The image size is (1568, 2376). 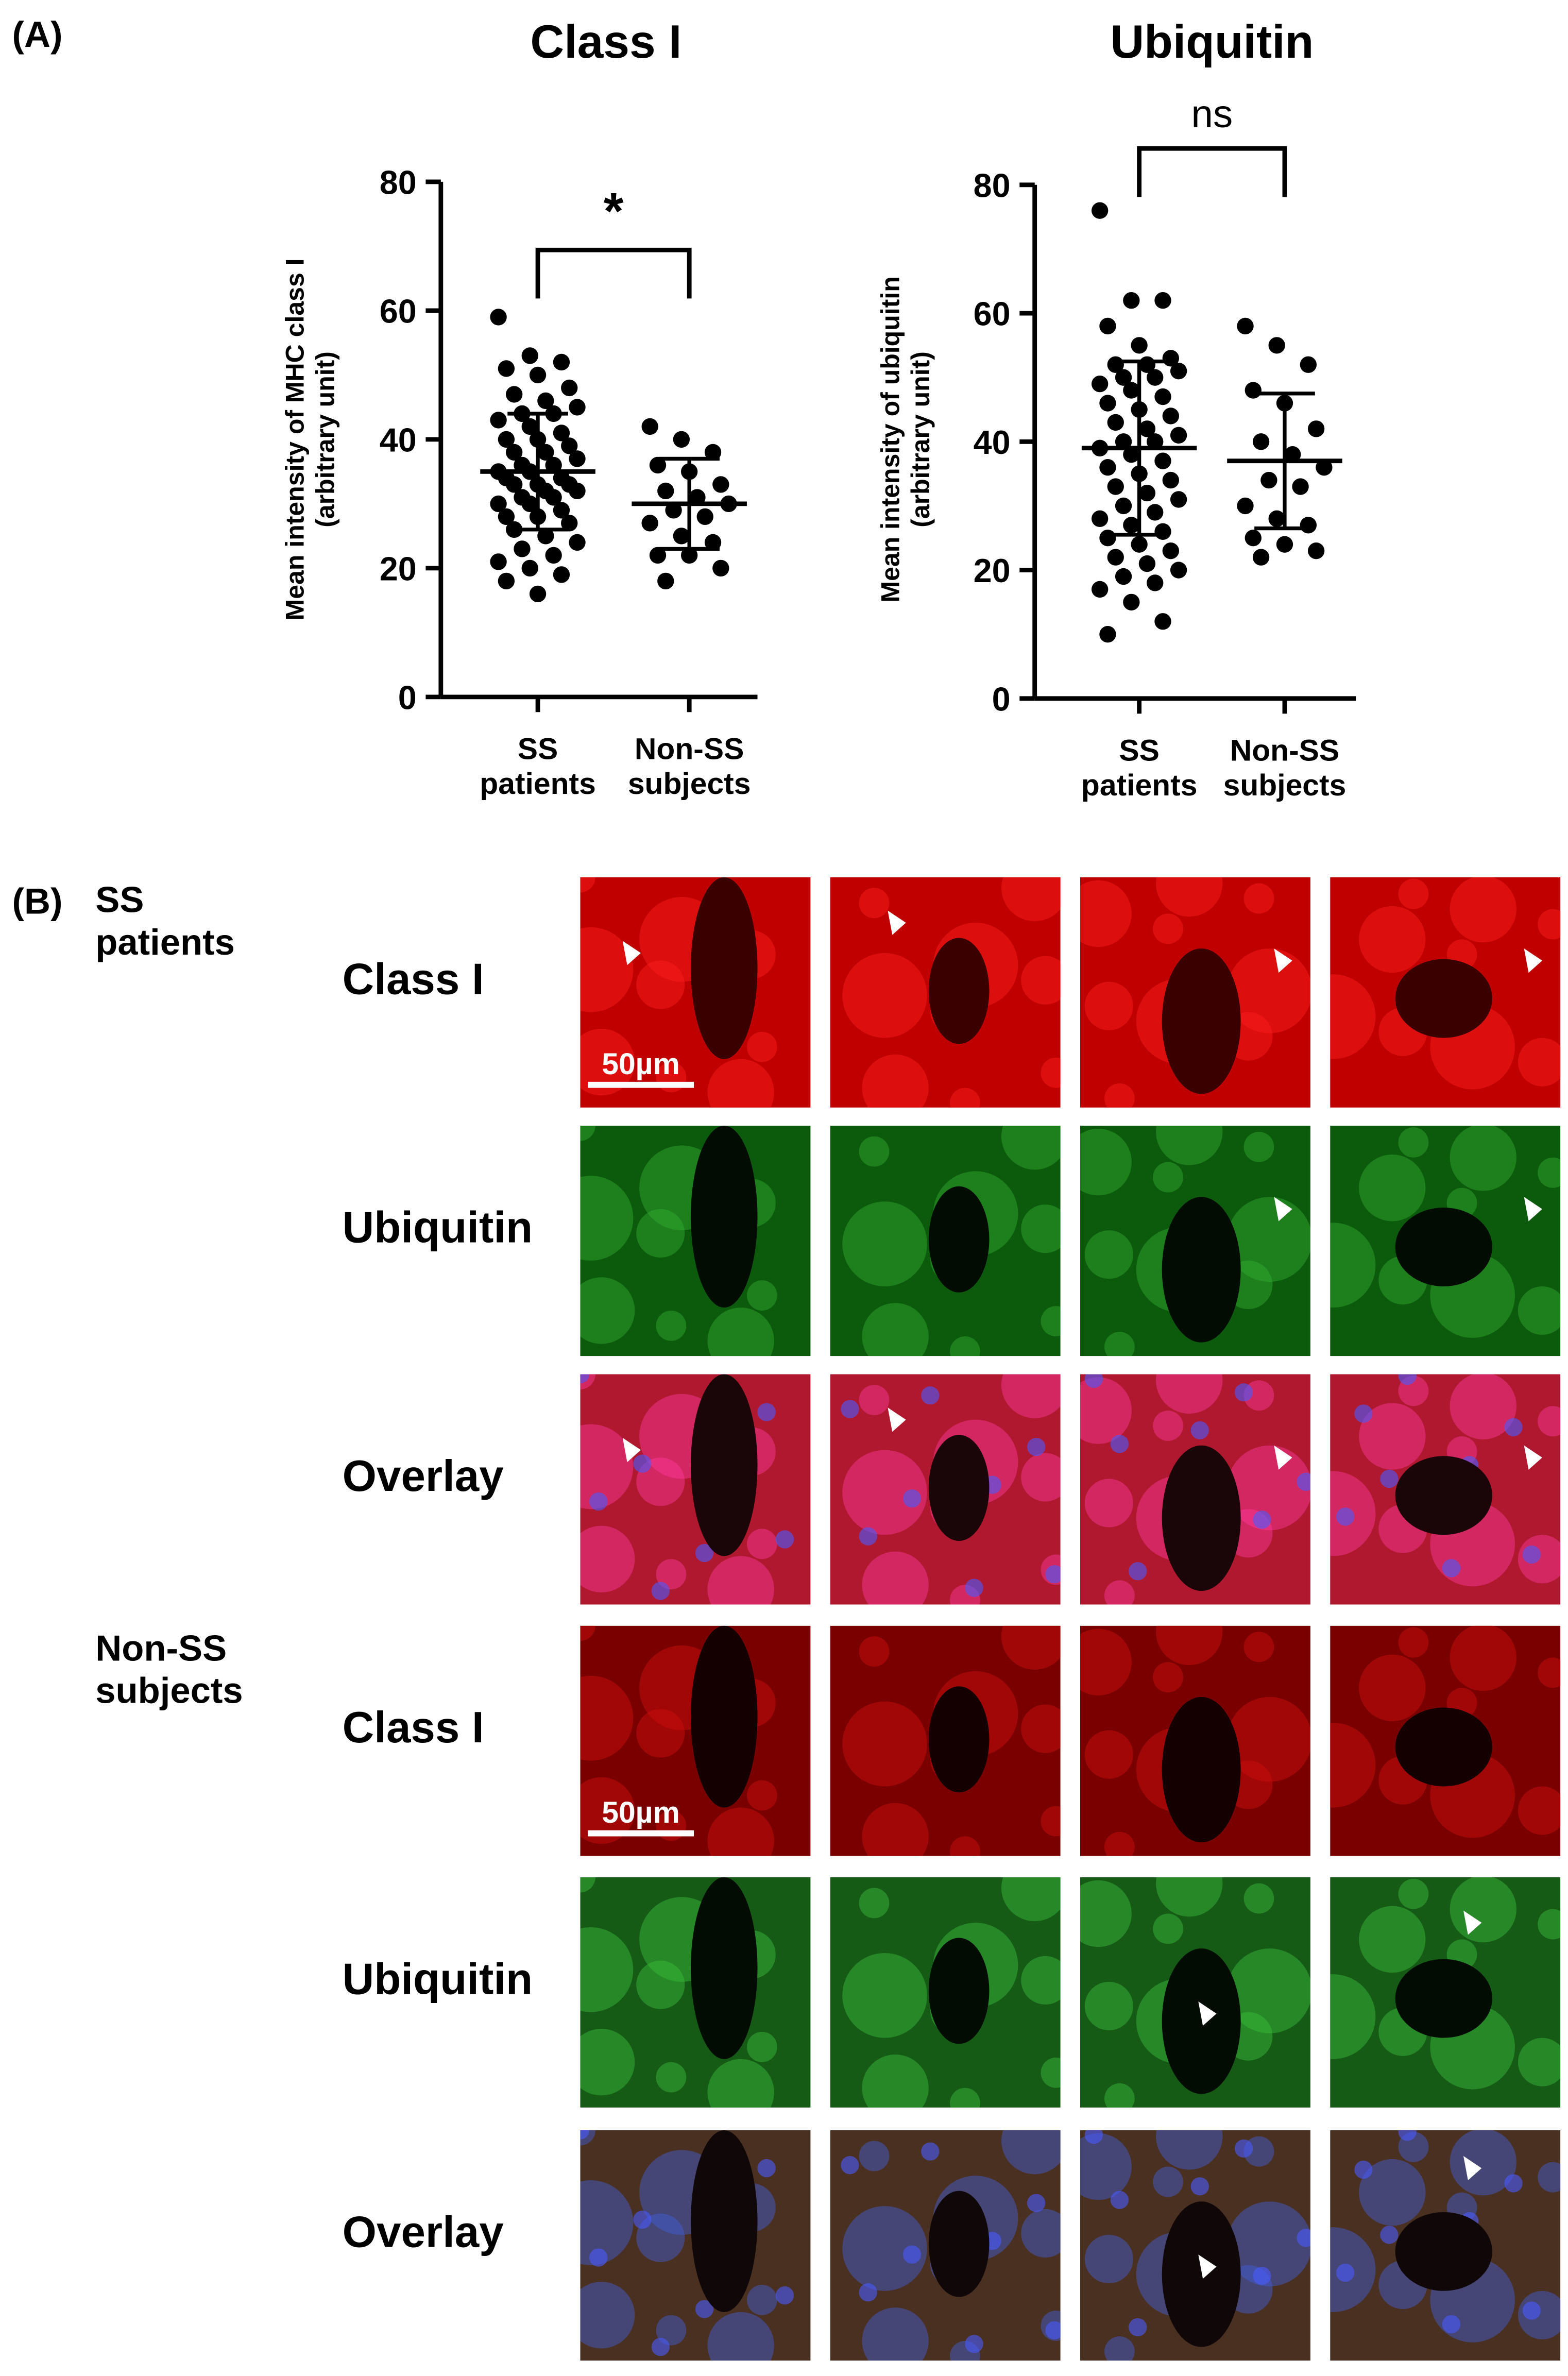 What do you see at coordinates (992, 185) in the screenshot?
I see `y-tick-label: 80` at bounding box center [992, 185].